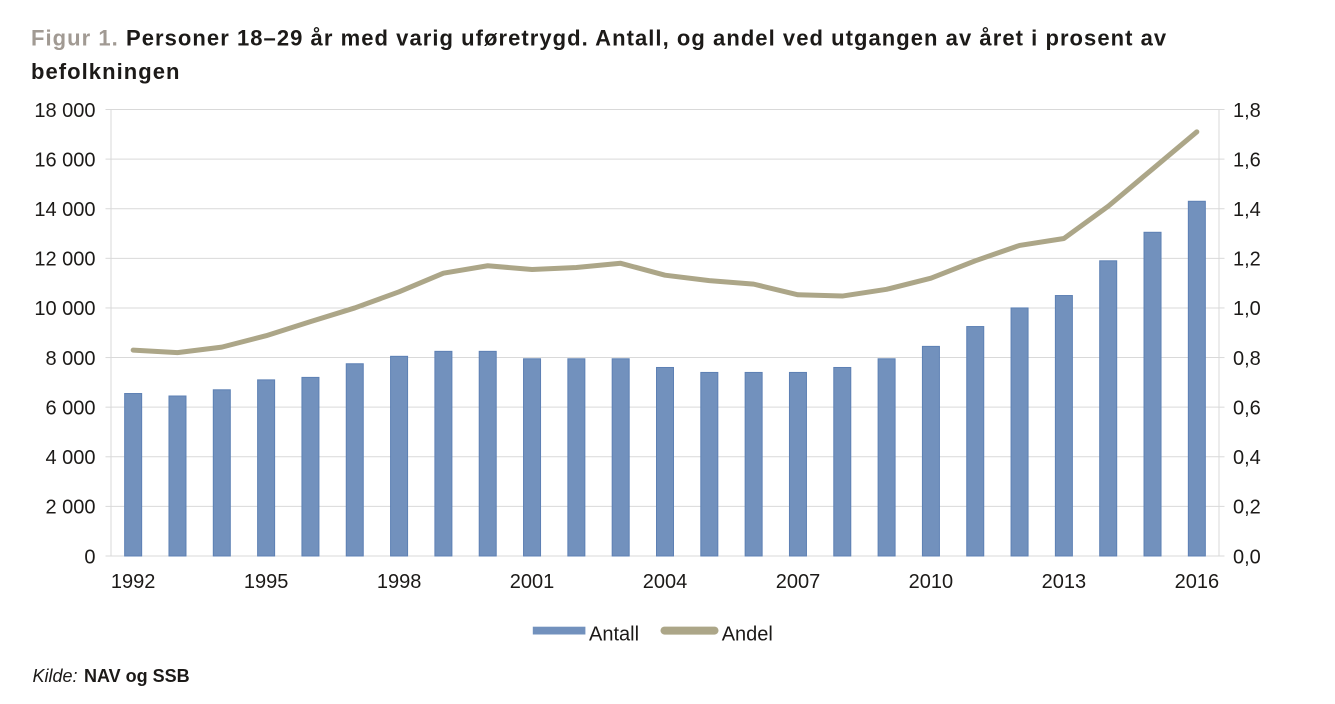 The width and height of the screenshot is (1335, 704). What do you see at coordinates (1247, 408) in the screenshot?
I see `svg-text: 0,6` at bounding box center [1247, 408].